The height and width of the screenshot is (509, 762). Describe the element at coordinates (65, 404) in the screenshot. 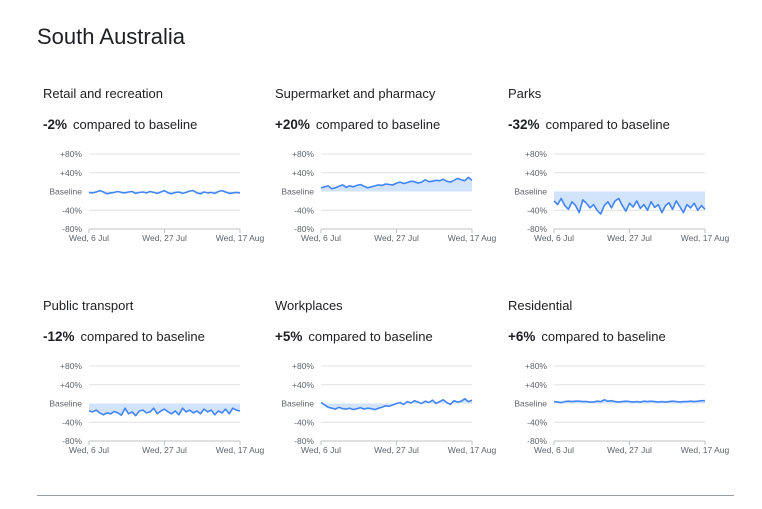

I see `y-tick-label: Baseline` at that location.